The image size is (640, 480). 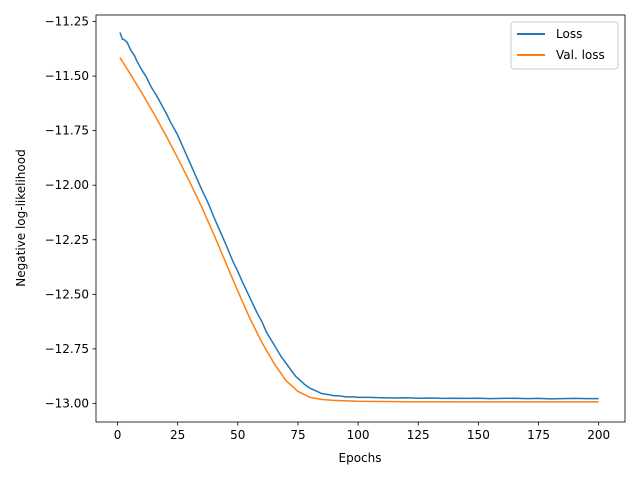 I want to click on x-tick-label: 25, so click(x=177, y=435).